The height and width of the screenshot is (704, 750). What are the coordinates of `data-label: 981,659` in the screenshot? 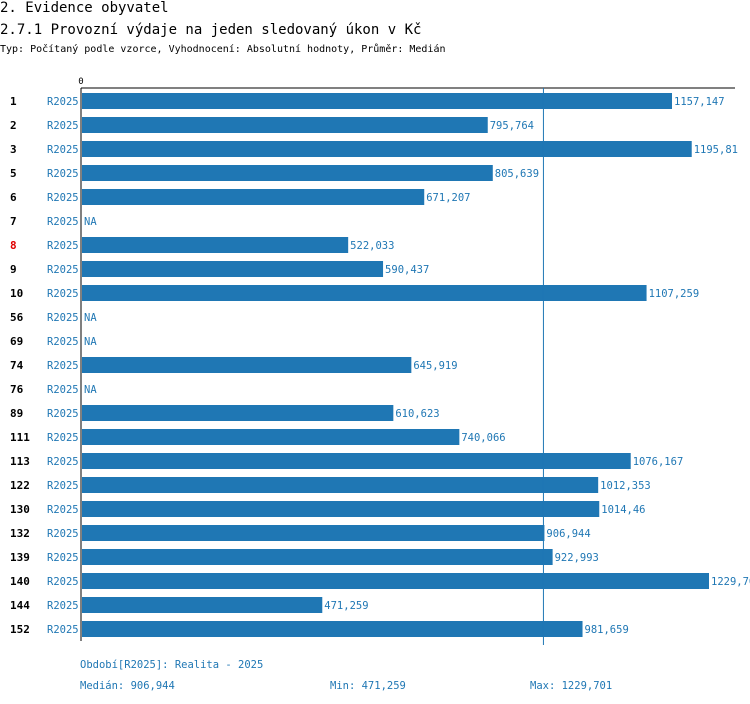 It's located at (607, 630).